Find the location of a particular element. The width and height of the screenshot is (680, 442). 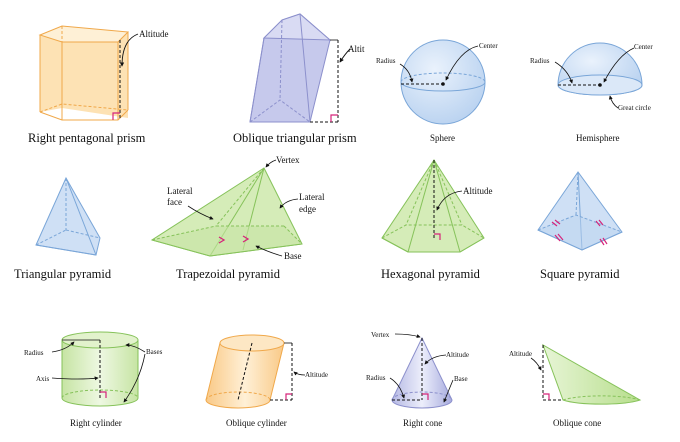

caption-square-pyramid: Square pyramid is located at coordinates (580, 274).